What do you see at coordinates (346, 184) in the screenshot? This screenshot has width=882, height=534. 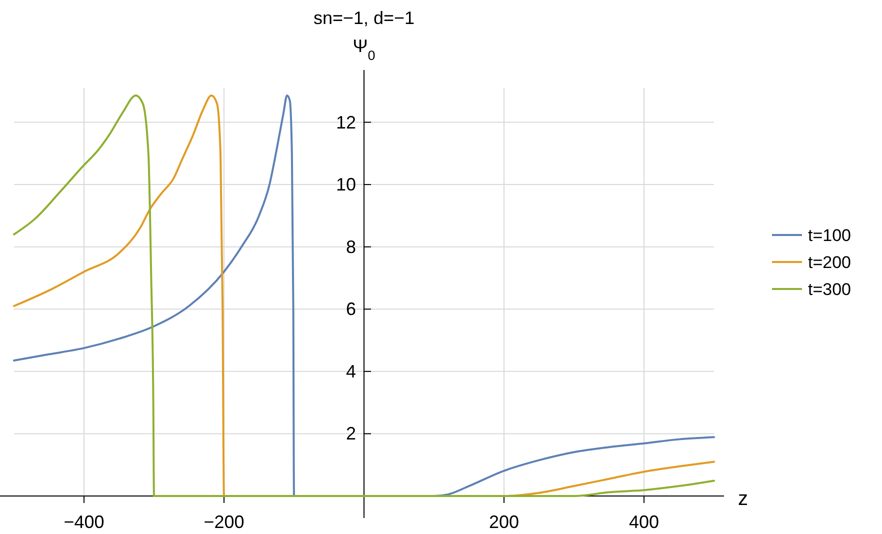 I see `y-tick-label: 10` at bounding box center [346, 184].